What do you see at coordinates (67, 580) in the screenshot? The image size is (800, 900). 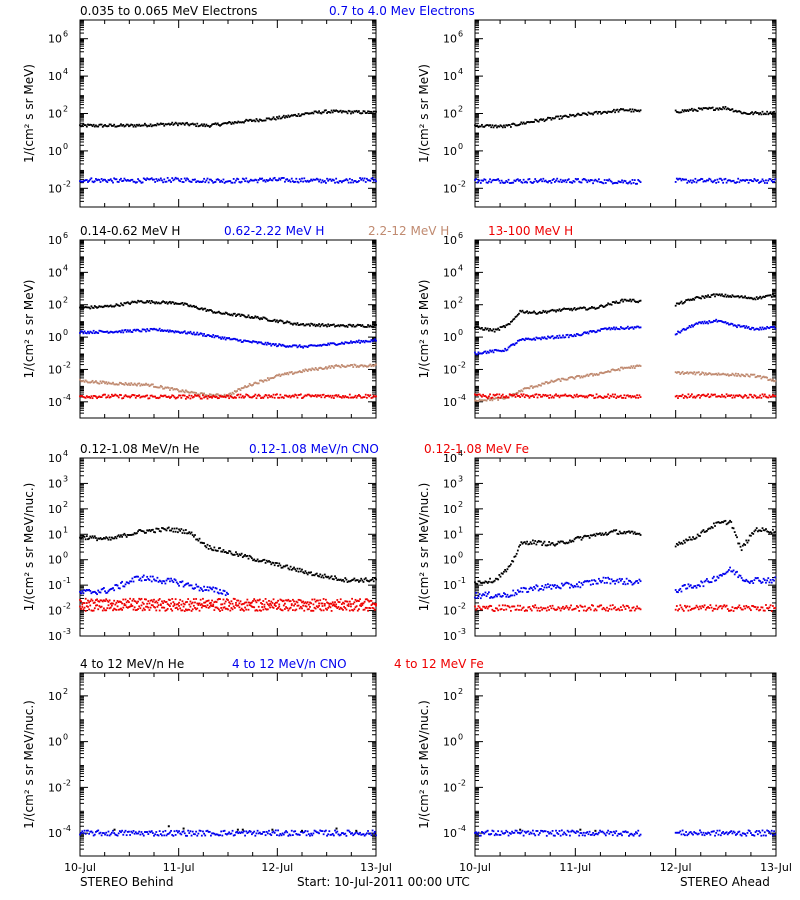 I see `y-tick-exponent: -1` at bounding box center [67, 580].